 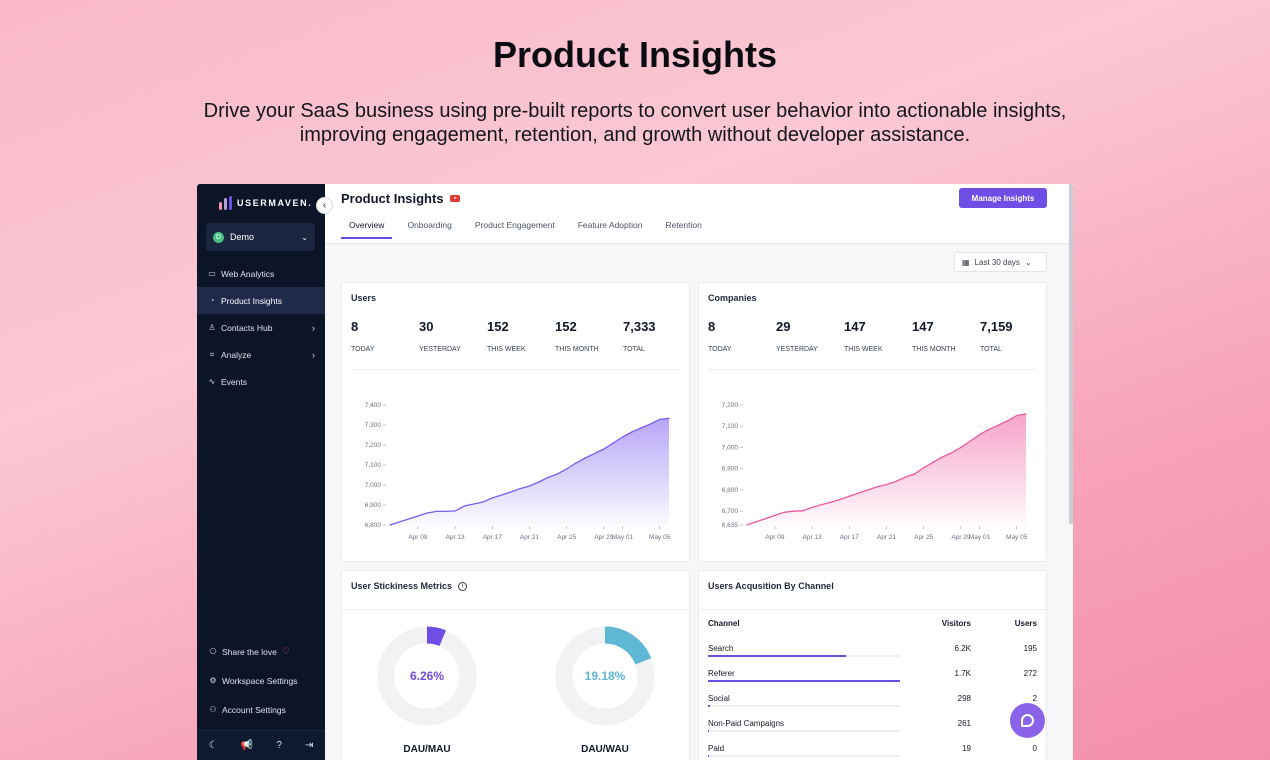 I want to click on kpi-yesterday: 30 YESTERDAY, so click(x=453, y=336).